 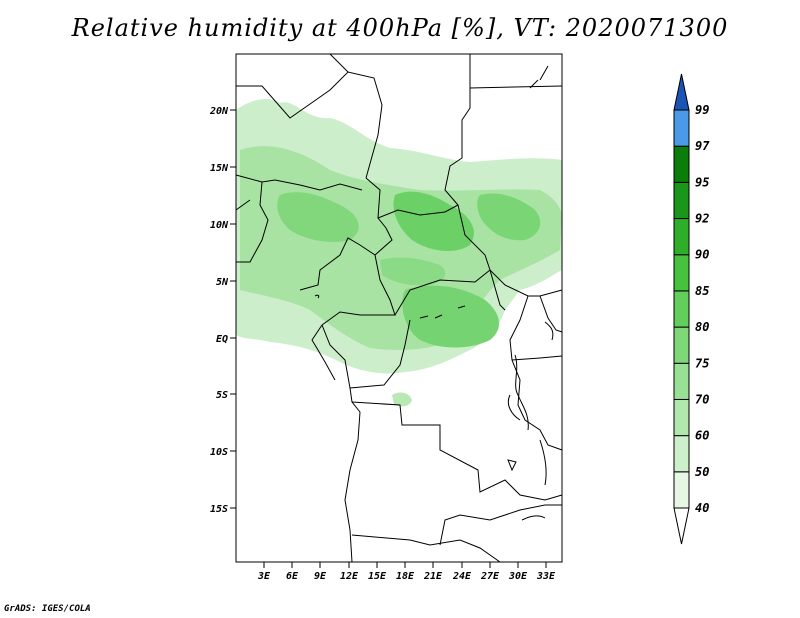 I want to click on colorbar-label: 92, so click(x=702, y=219).